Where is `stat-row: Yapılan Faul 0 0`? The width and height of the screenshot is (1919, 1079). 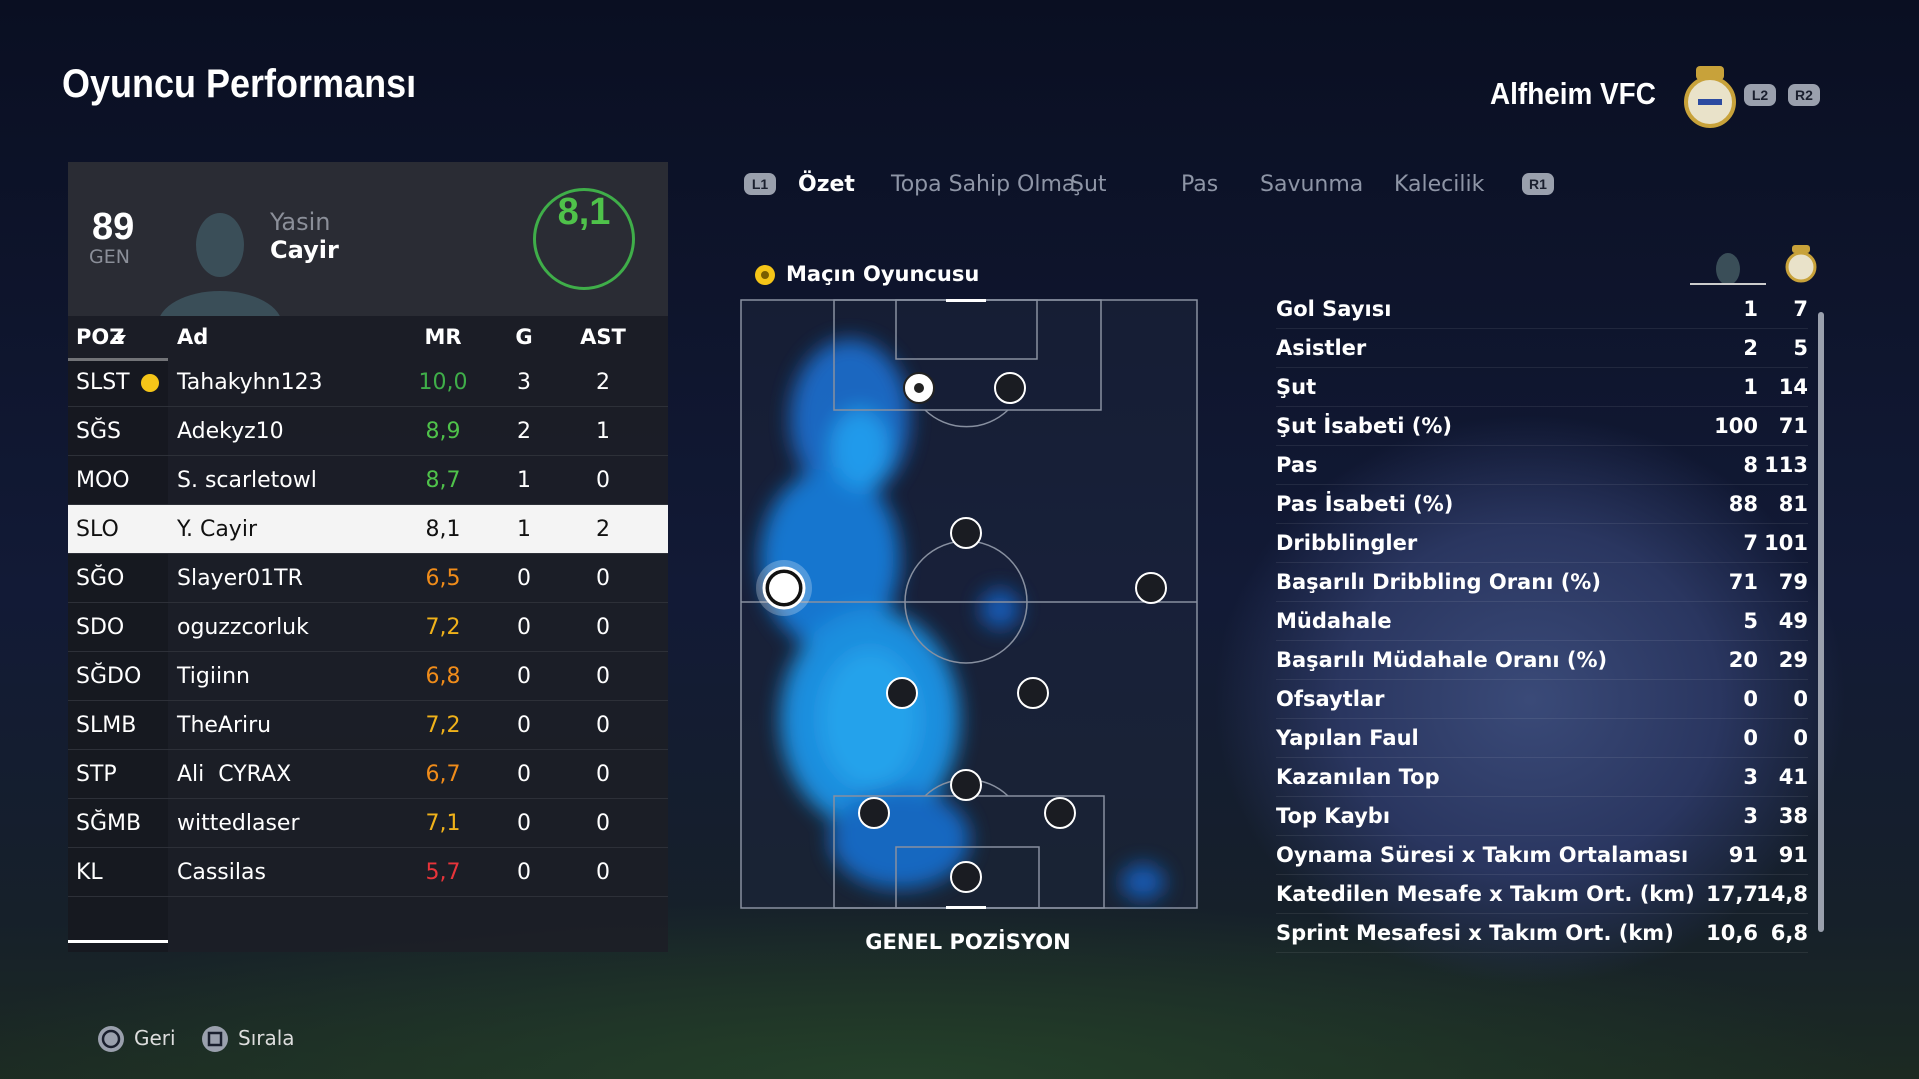 stat-row: Yapılan Faul 0 0 is located at coordinates (1542, 738).